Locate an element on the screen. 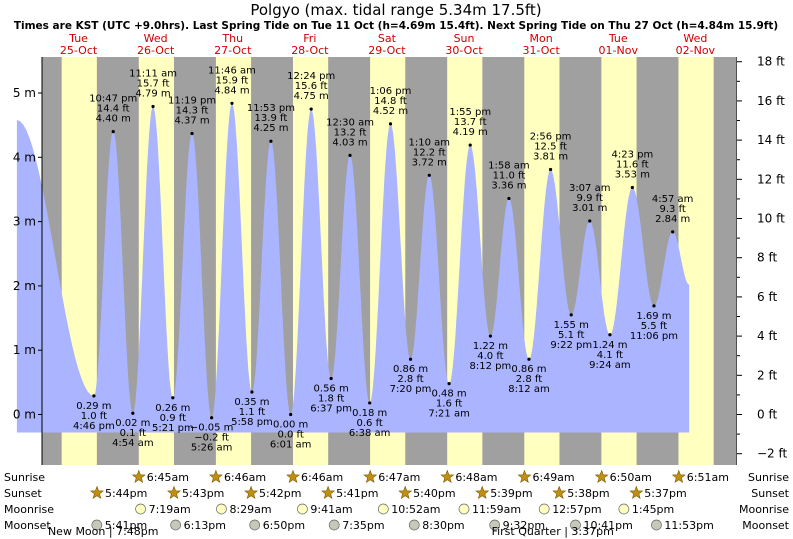 This screenshot has width=793, height=539. moonrise-time: 12:57pm is located at coordinates (576, 509).